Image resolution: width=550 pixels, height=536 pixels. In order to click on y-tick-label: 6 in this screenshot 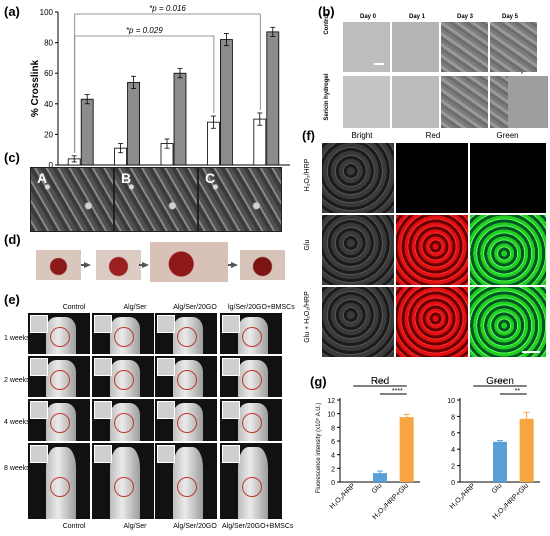, I will do `click(333, 442)`.